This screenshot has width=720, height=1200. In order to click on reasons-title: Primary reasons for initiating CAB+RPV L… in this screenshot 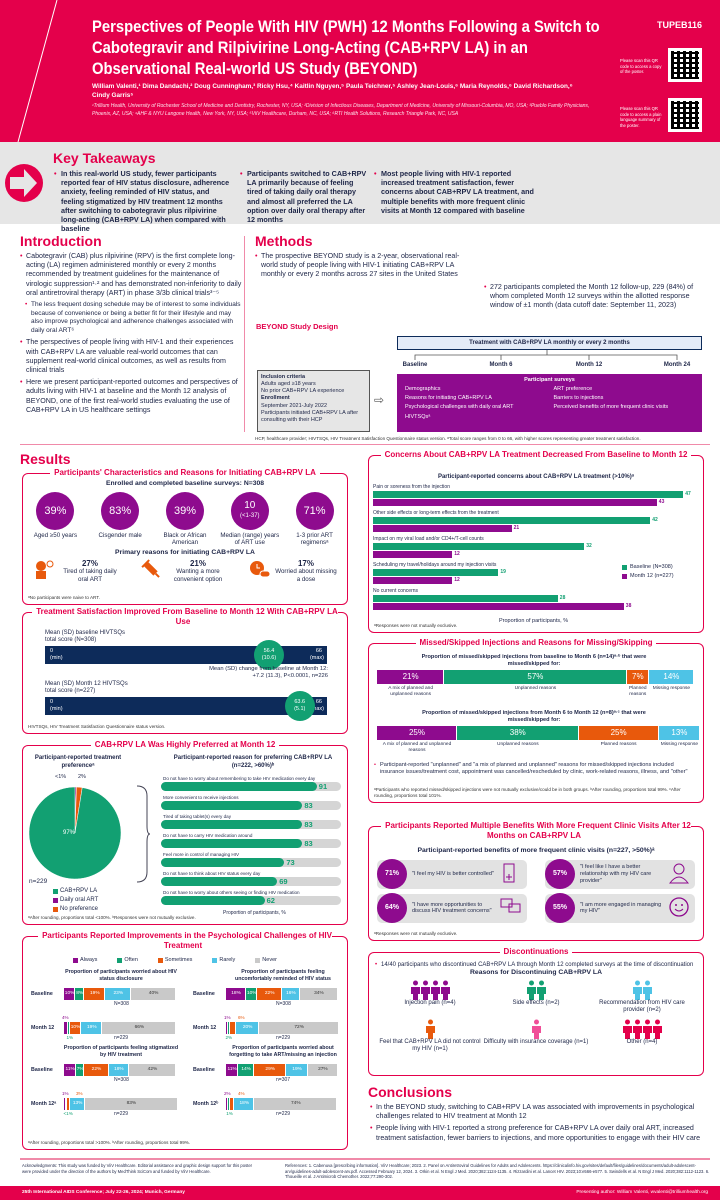, I will do `click(185, 552)`.